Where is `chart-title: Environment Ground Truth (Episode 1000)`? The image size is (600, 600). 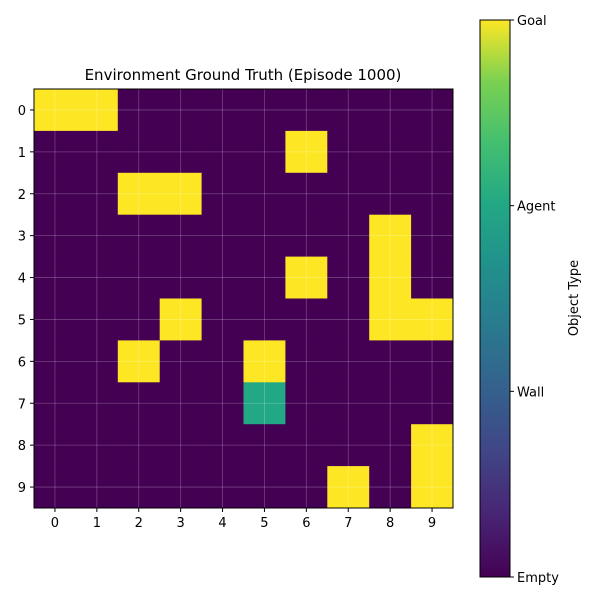 chart-title: Environment Ground Truth (Episode 1000) is located at coordinates (243, 75).